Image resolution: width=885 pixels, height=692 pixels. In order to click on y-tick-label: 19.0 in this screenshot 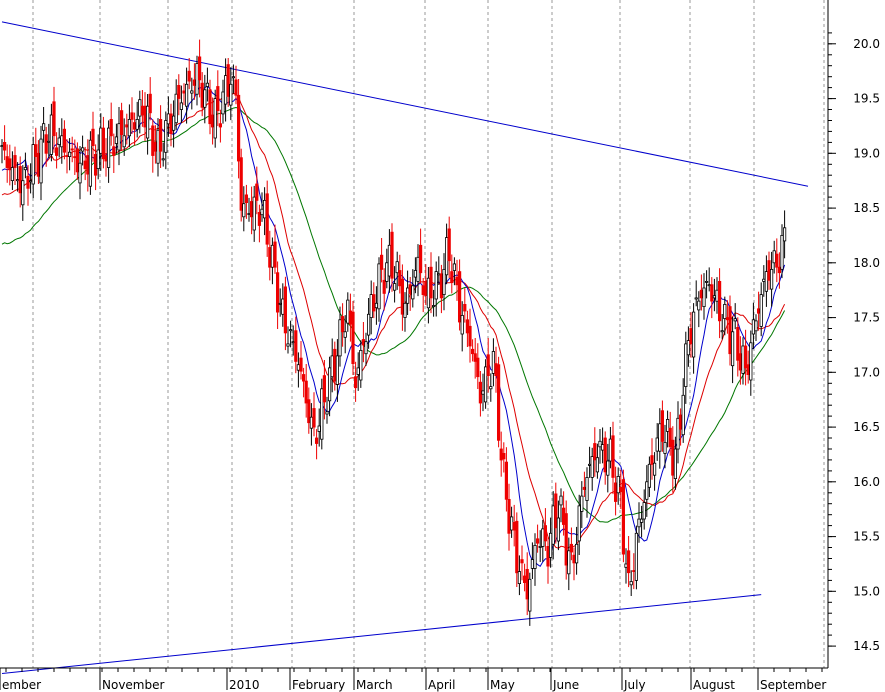, I will do `click(866, 153)`.